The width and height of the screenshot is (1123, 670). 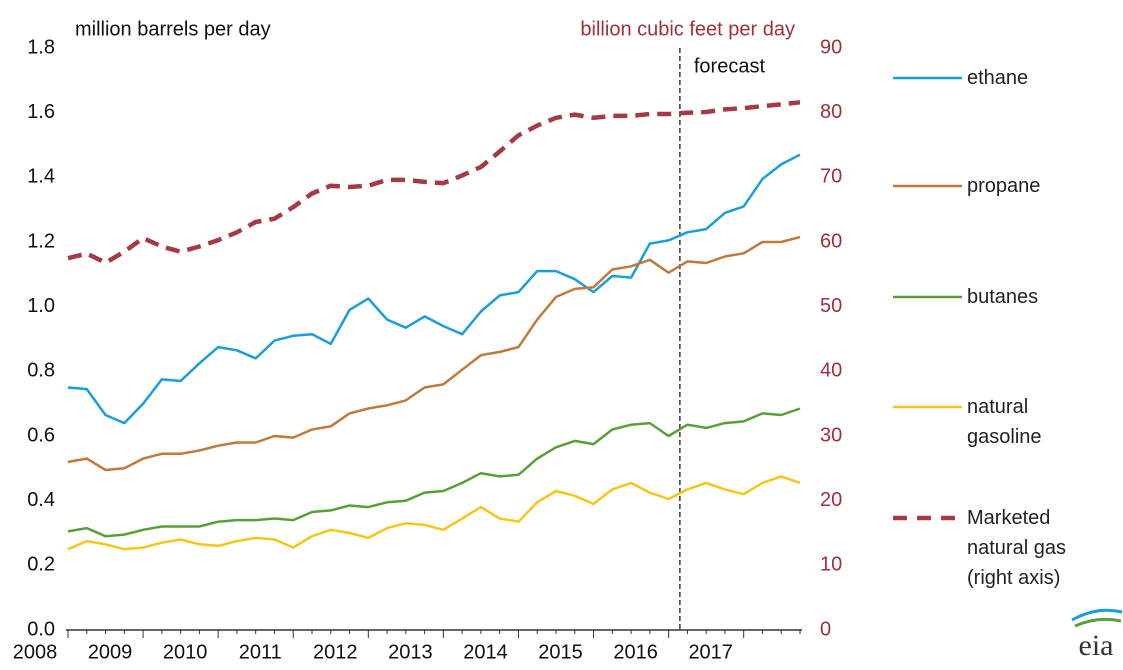 I want to click on x-tick-label: 2011, so click(x=260, y=652).